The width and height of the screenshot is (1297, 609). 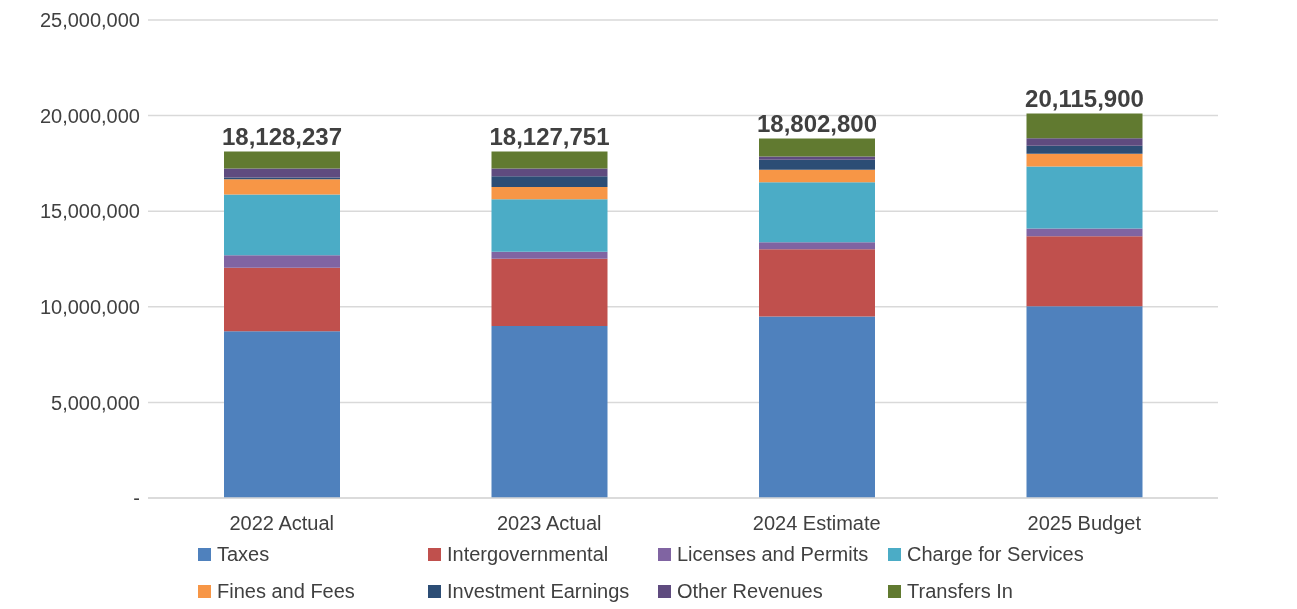 I want to click on x-tick-label: 2023 Actual, so click(x=549, y=523).